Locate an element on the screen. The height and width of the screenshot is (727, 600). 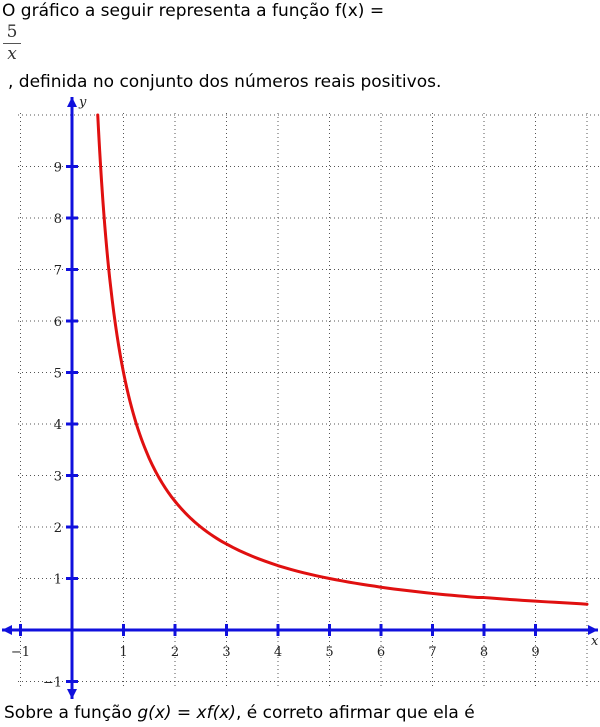
x-tick-label: 6 is located at coordinates (381, 652).